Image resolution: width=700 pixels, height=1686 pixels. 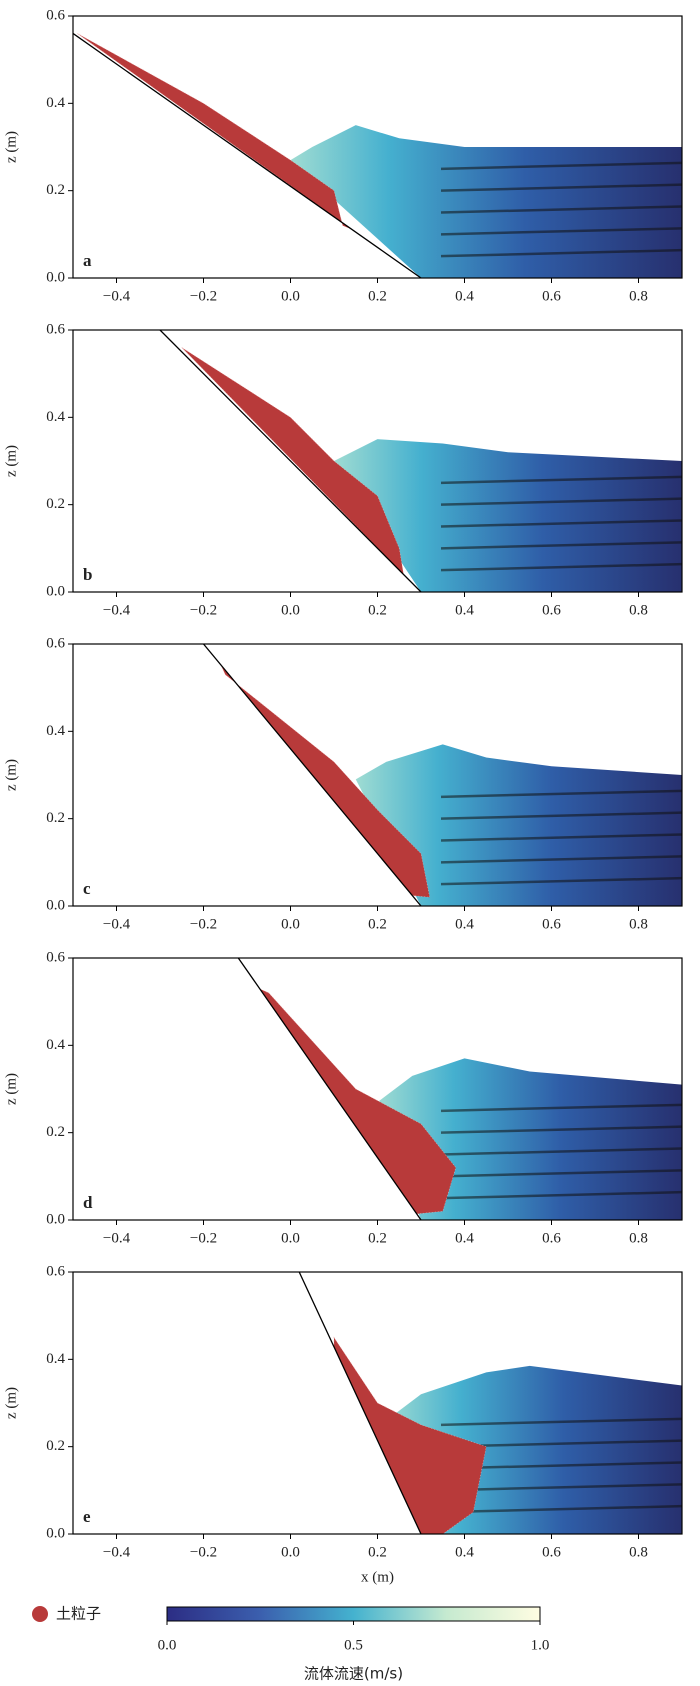 I want to click on panel-label: e, so click(x=87, y=1516).